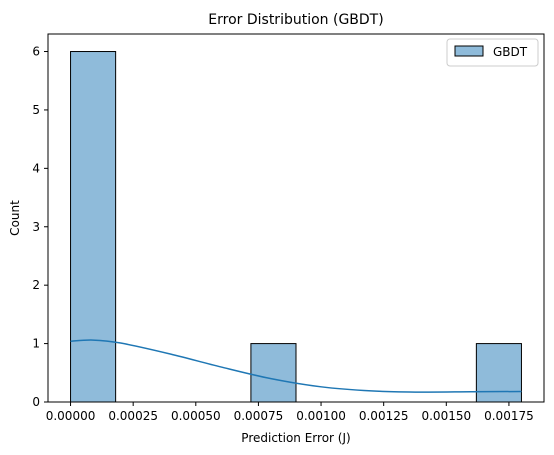  What do you see at coordinates (446, 416) in the screenshot?
I see `x-tick-label: 0.00150` at bounding box center [446, 416].